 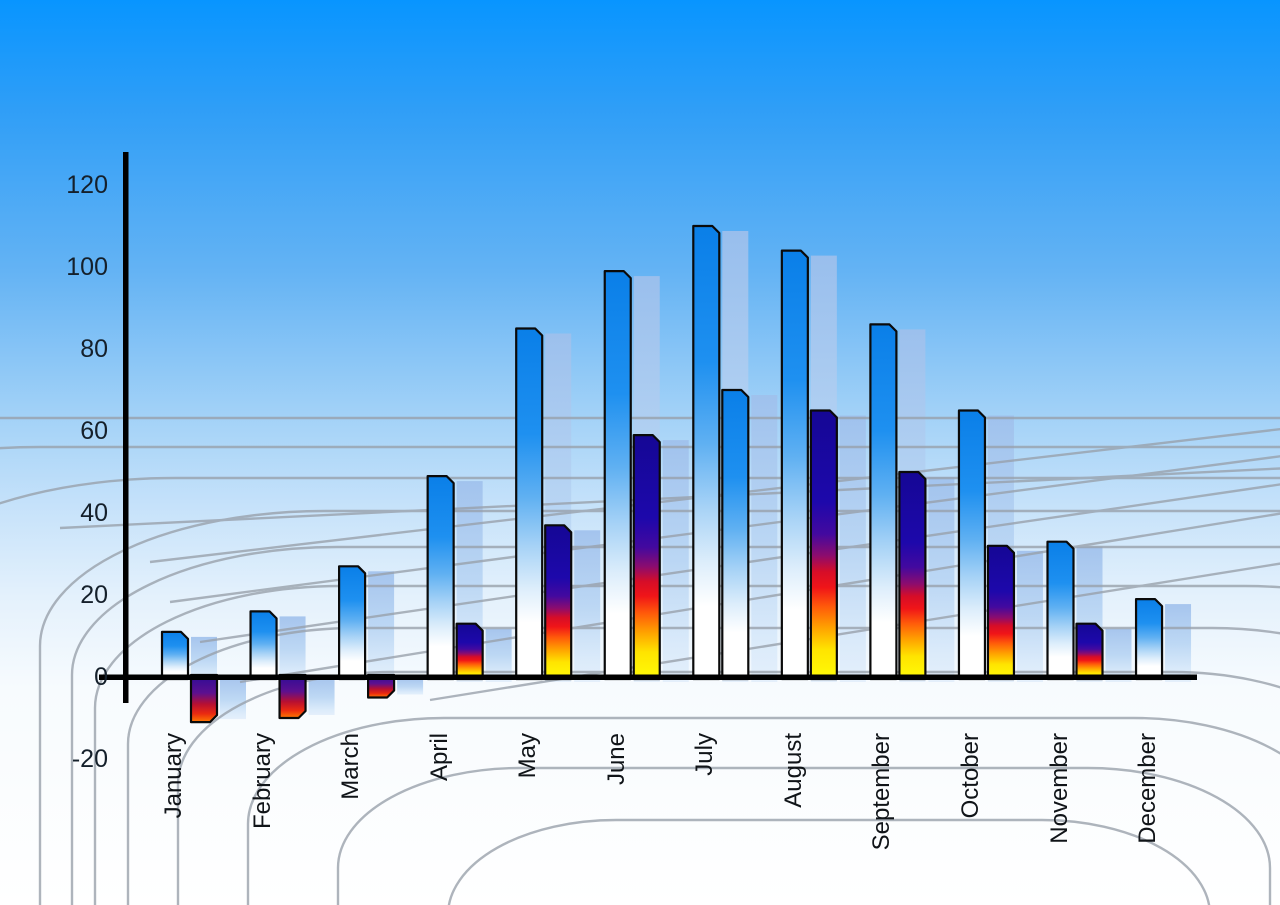 What do you see at coordinates (1089, 651) in the screenshot?
I see `bar-second-november` at bounding box center [1089, 651].